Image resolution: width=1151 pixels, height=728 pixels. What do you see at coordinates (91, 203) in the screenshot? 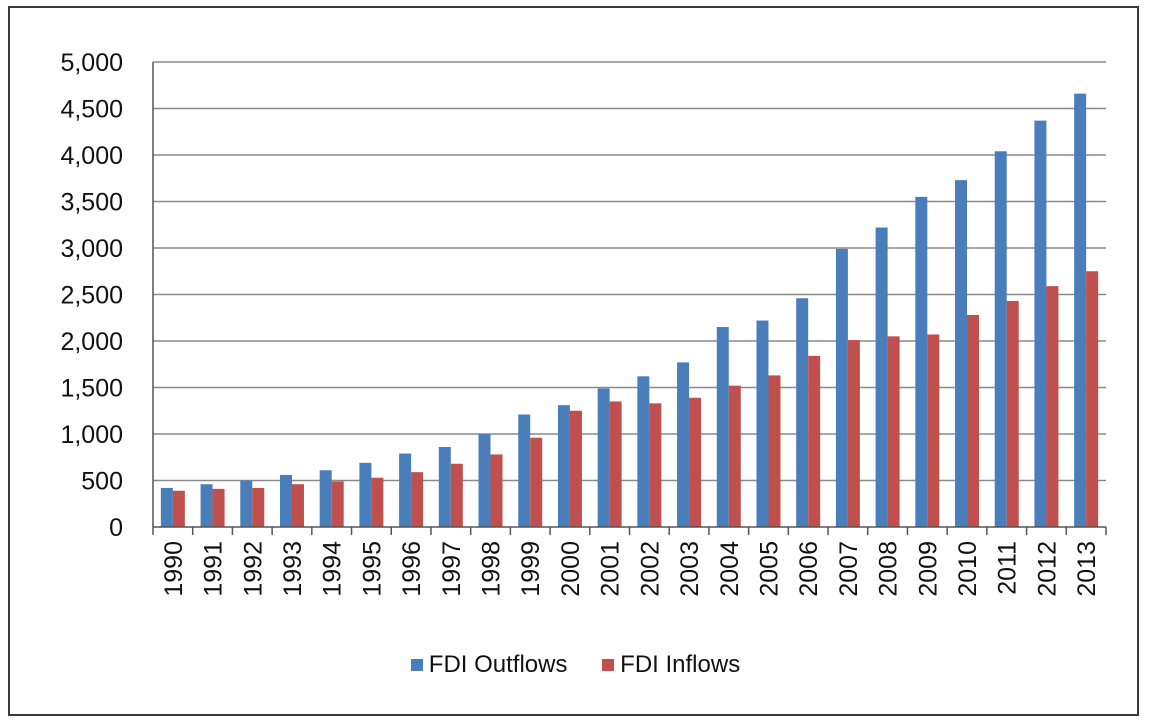
I see `y-tick-label: 3,500` at bounding box center [91, 203].